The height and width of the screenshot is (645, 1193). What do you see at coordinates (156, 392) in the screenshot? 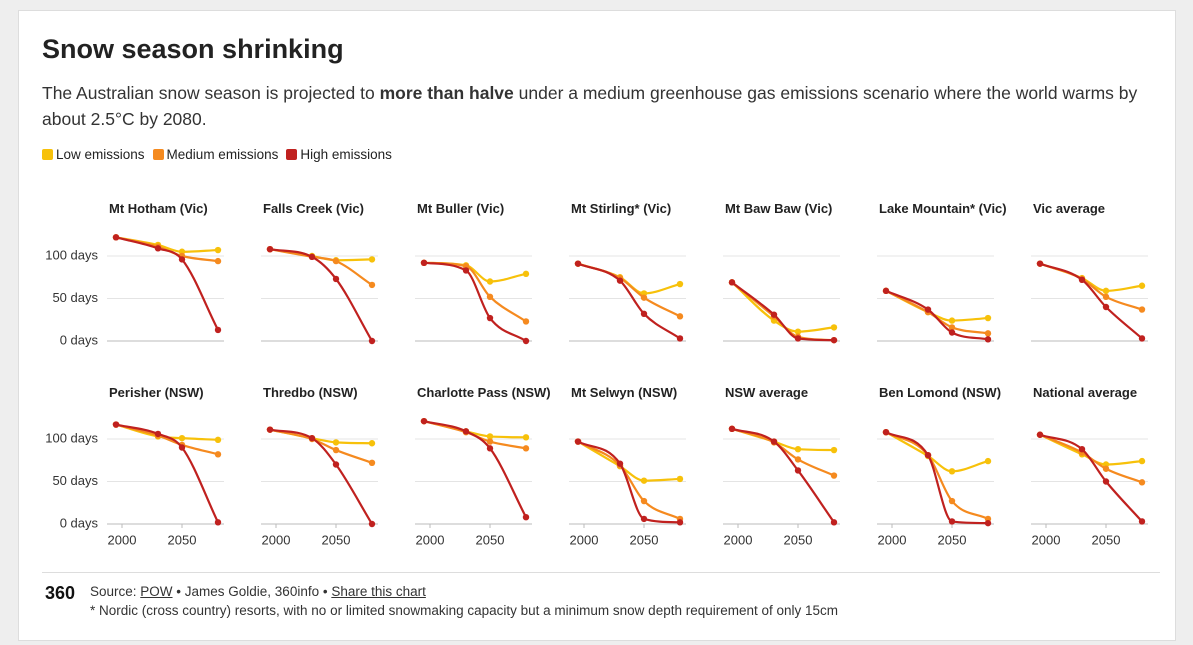
I see `panel-title: Perisher (NSW)` at bounding box center [156, 392].